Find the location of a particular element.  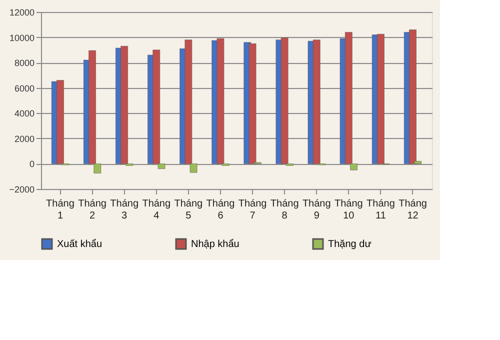

y-tick-label: 10000 is located at coordinates (21, 37).